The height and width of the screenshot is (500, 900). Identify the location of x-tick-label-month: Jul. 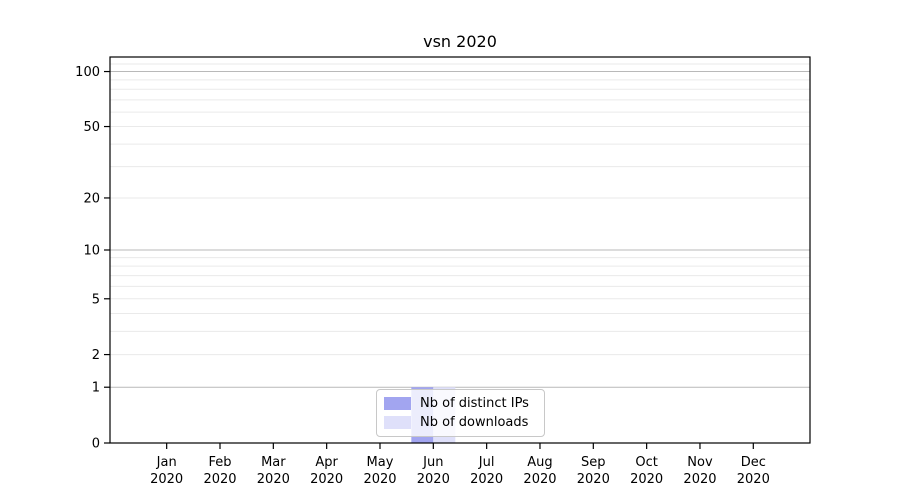
(486, 462).